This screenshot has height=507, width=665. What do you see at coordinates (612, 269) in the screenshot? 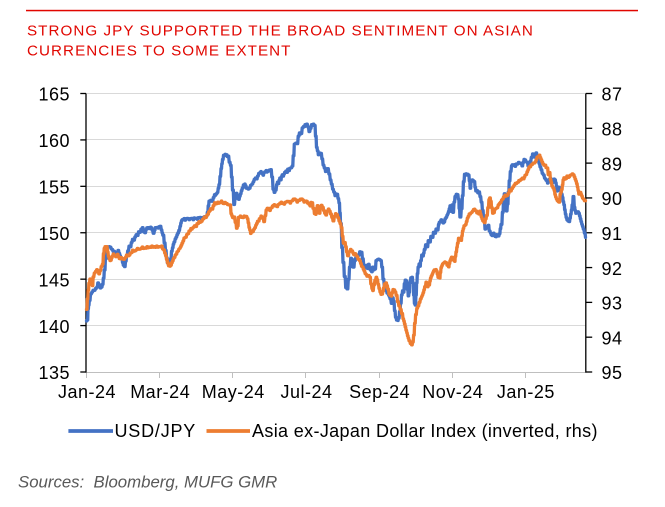
I see `svg-text: 92` at bounding box center [612, 269].